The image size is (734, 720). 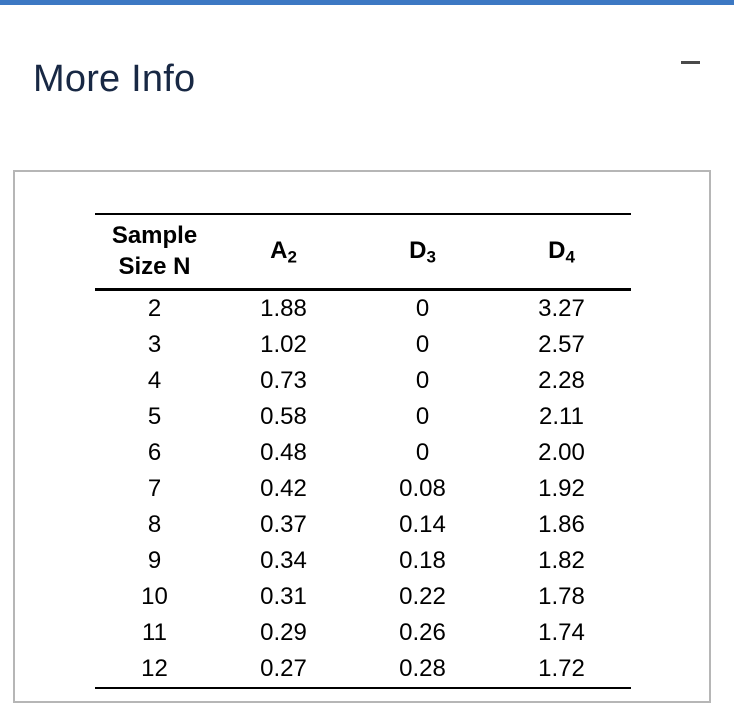 I want to click on cell-d3: 0.22, so click(x=422, y=596).